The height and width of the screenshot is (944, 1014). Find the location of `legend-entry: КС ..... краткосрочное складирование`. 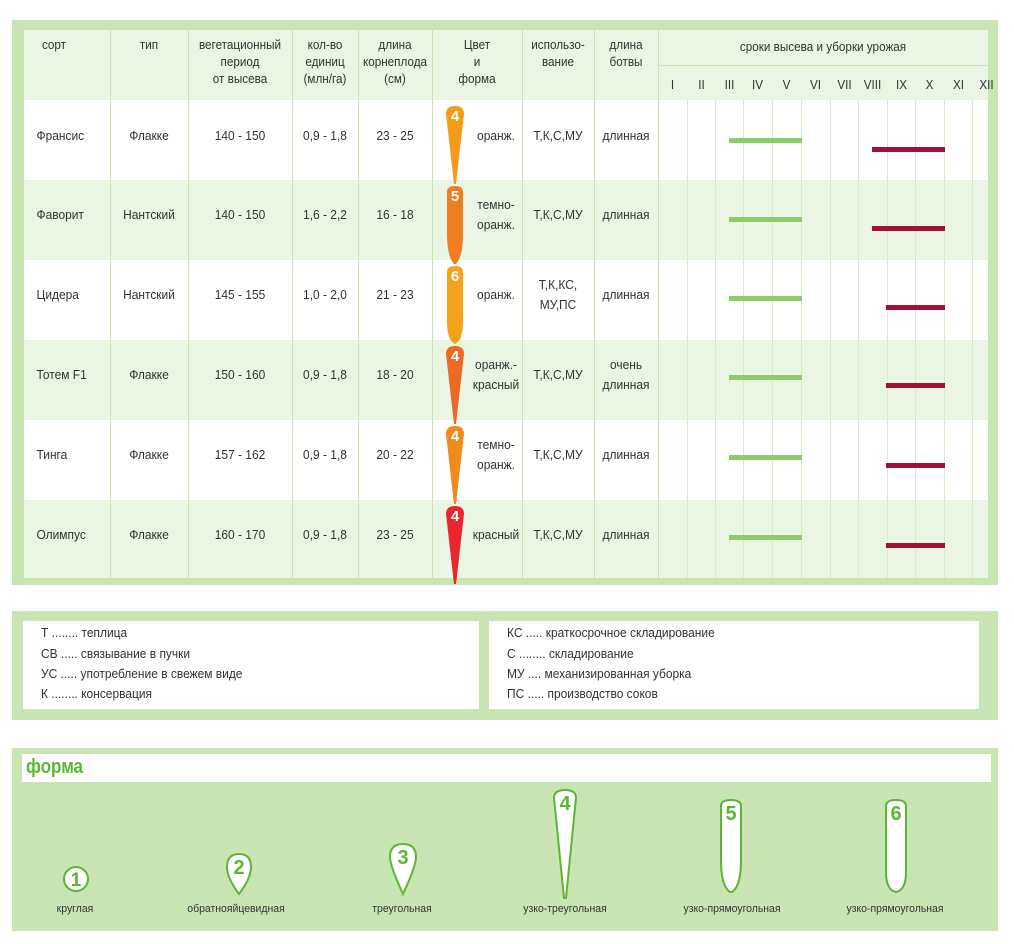

legend-entry: КС ..... краткосрочное складирование is located at coordinates (611, 632).